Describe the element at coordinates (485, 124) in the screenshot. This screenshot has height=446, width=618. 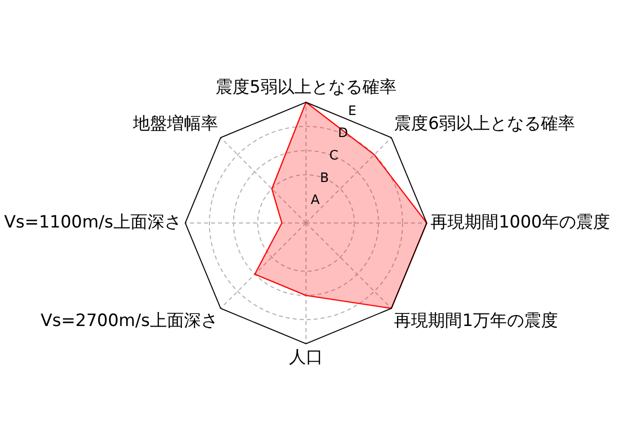
I see `spoke-label: 震度6弱以上となる確率` at that location.